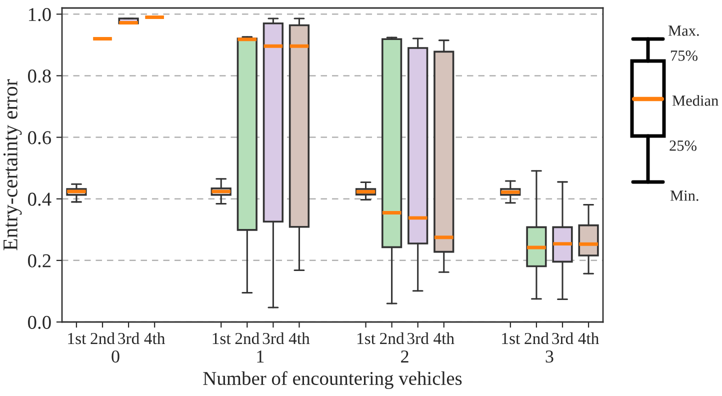 The height and width of the screenshot is (396, 722). Describe the element at coordinates (39, 76) in the screenshot. I see `y-tick-label: 0.8` at that location.